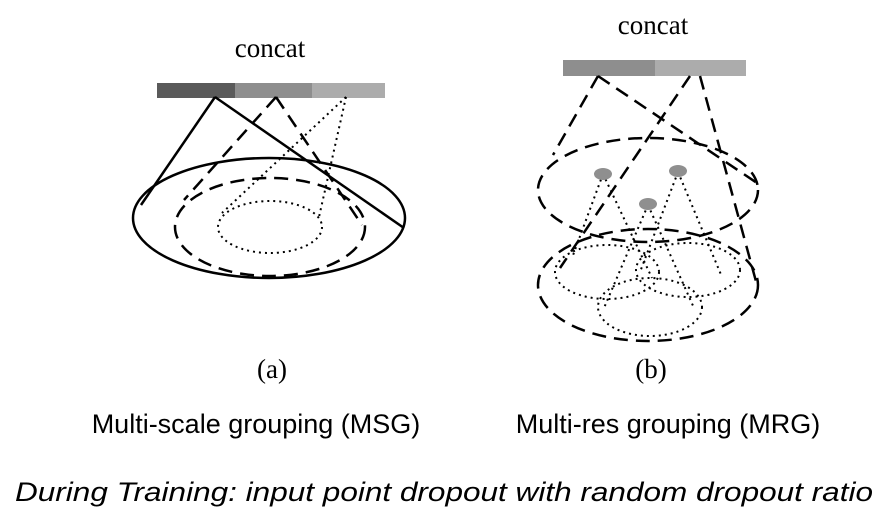  I want to click on panel-a-medium-scale-line-left, so click(230, 148).